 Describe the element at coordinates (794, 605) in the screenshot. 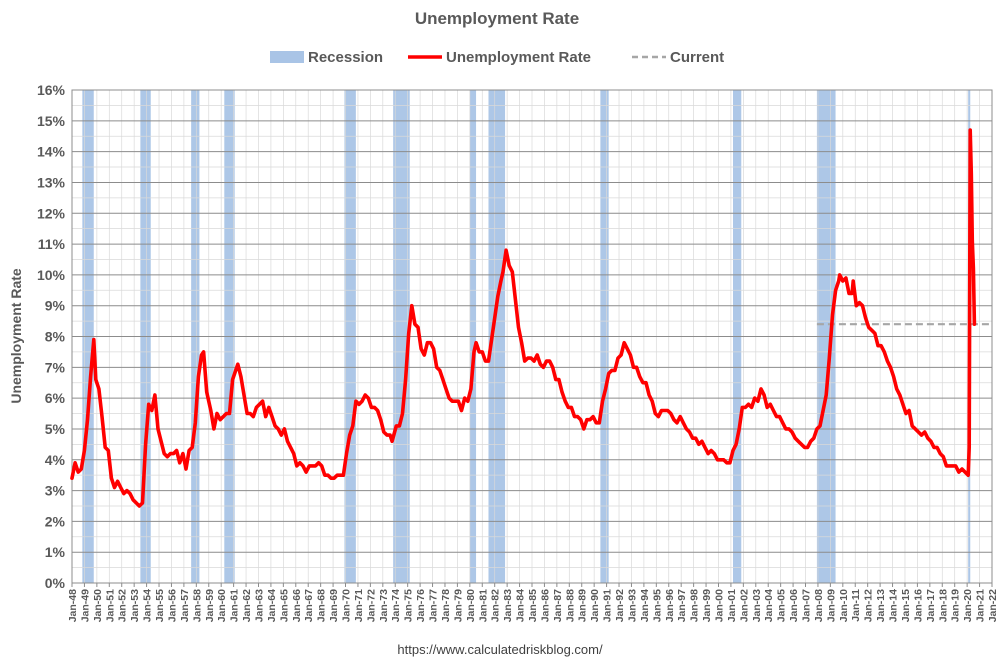

I see `x-tick-label: Jan-06` at that location.